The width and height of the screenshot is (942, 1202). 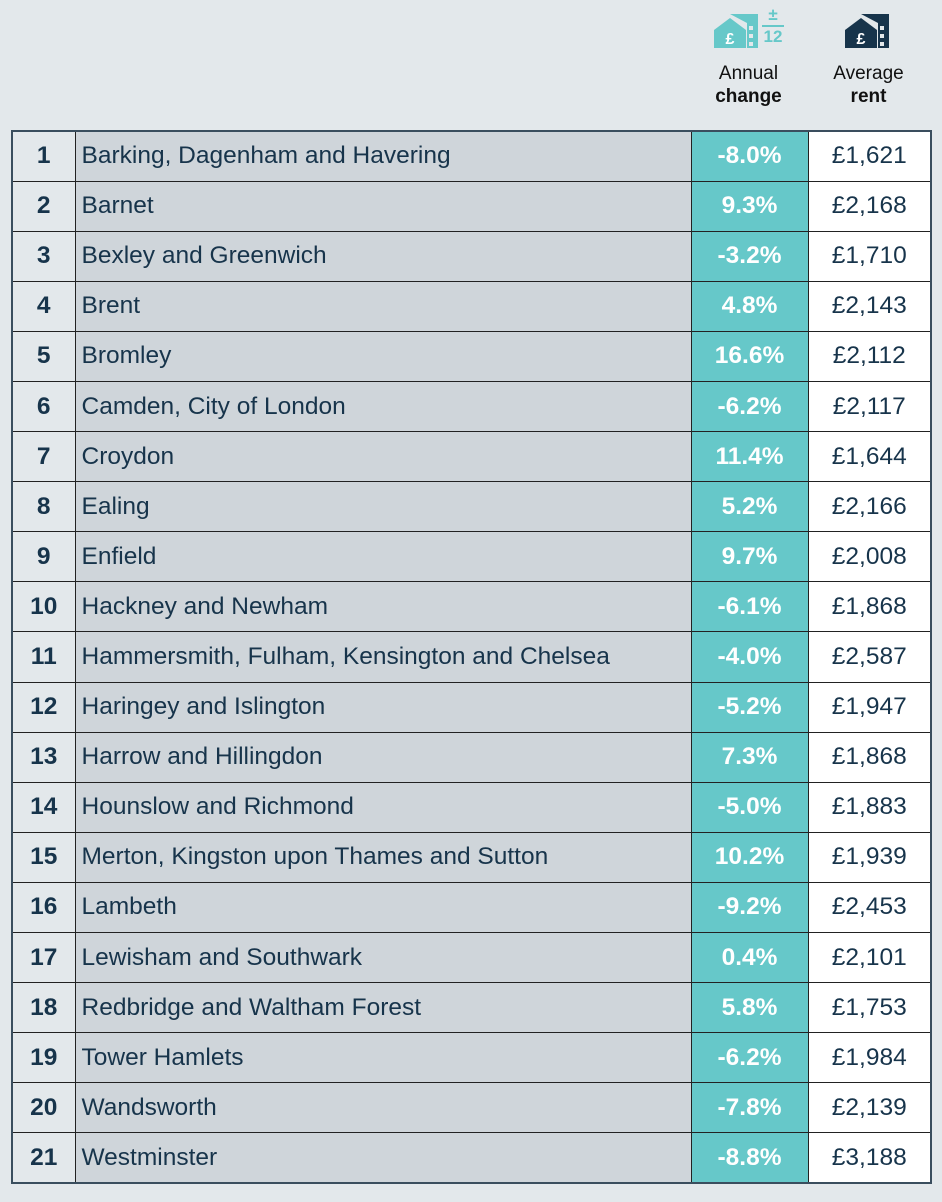 I want to click on table-row: 4 Brent 4.8% £2,143, so click(x=471, y=306).